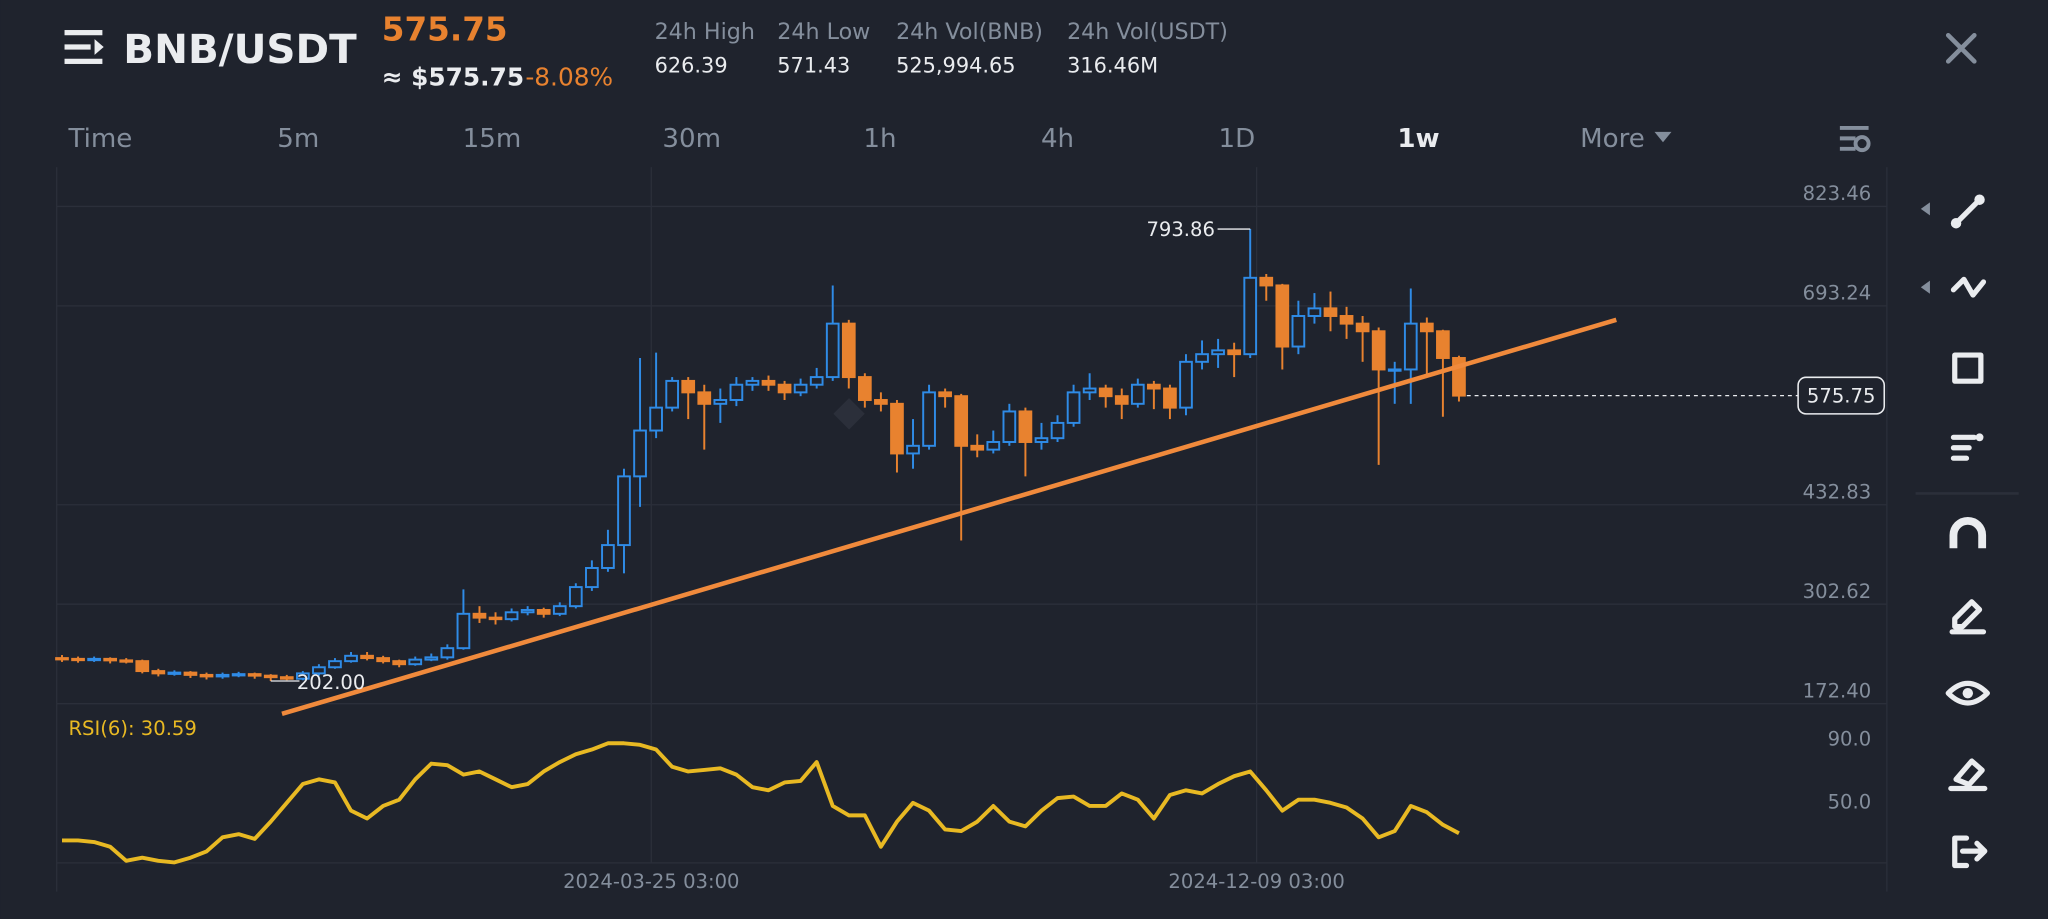  What do you see at coordinates (1961, 48) in the screenshot?
I see `close-button` at bounding box center [1961, 48].